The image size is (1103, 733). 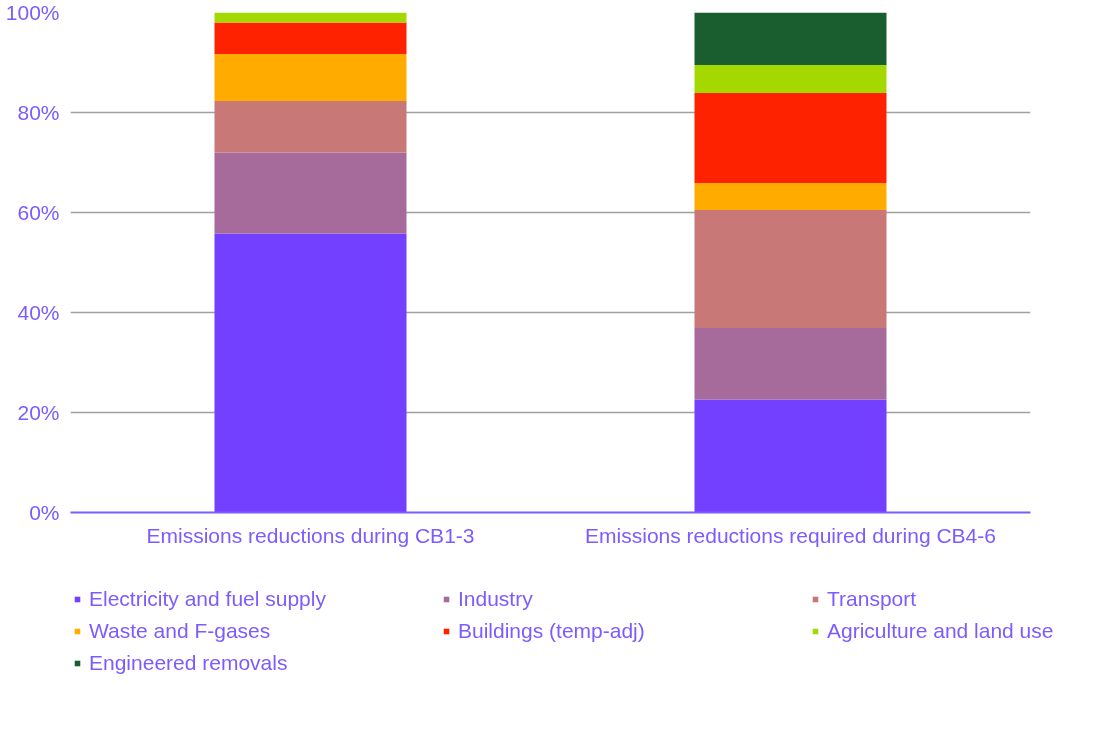 I want to click on legend-label: Industry, so click(x=496, y=599).